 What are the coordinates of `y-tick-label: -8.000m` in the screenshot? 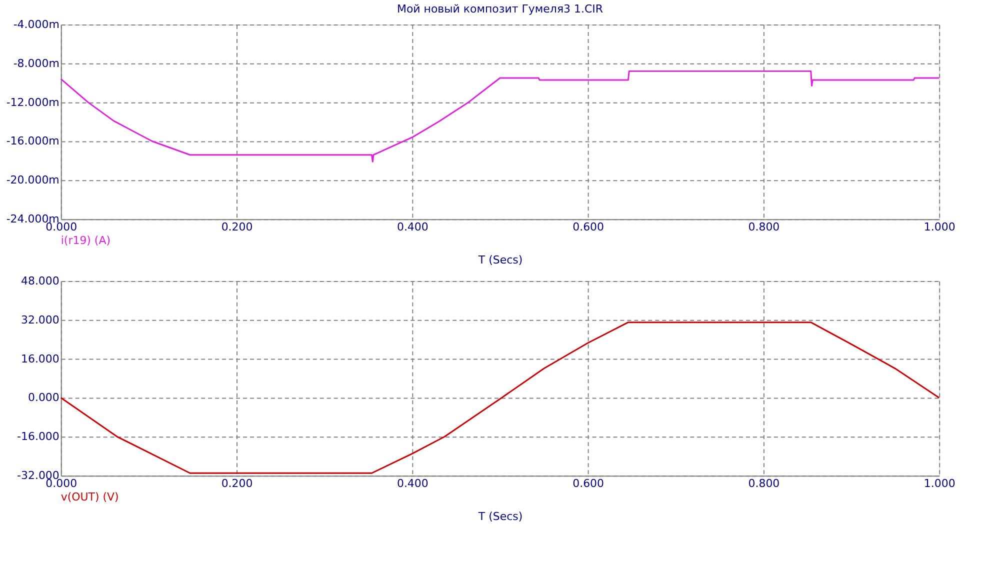 It's located at (36, 63).